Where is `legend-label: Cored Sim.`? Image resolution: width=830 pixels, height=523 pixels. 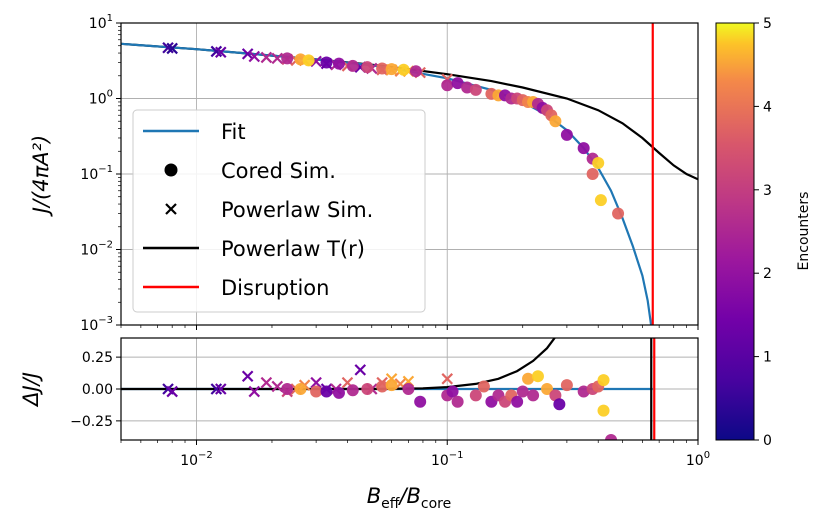 legend-label: Cored Sim. is located at coordinates (278, 171).